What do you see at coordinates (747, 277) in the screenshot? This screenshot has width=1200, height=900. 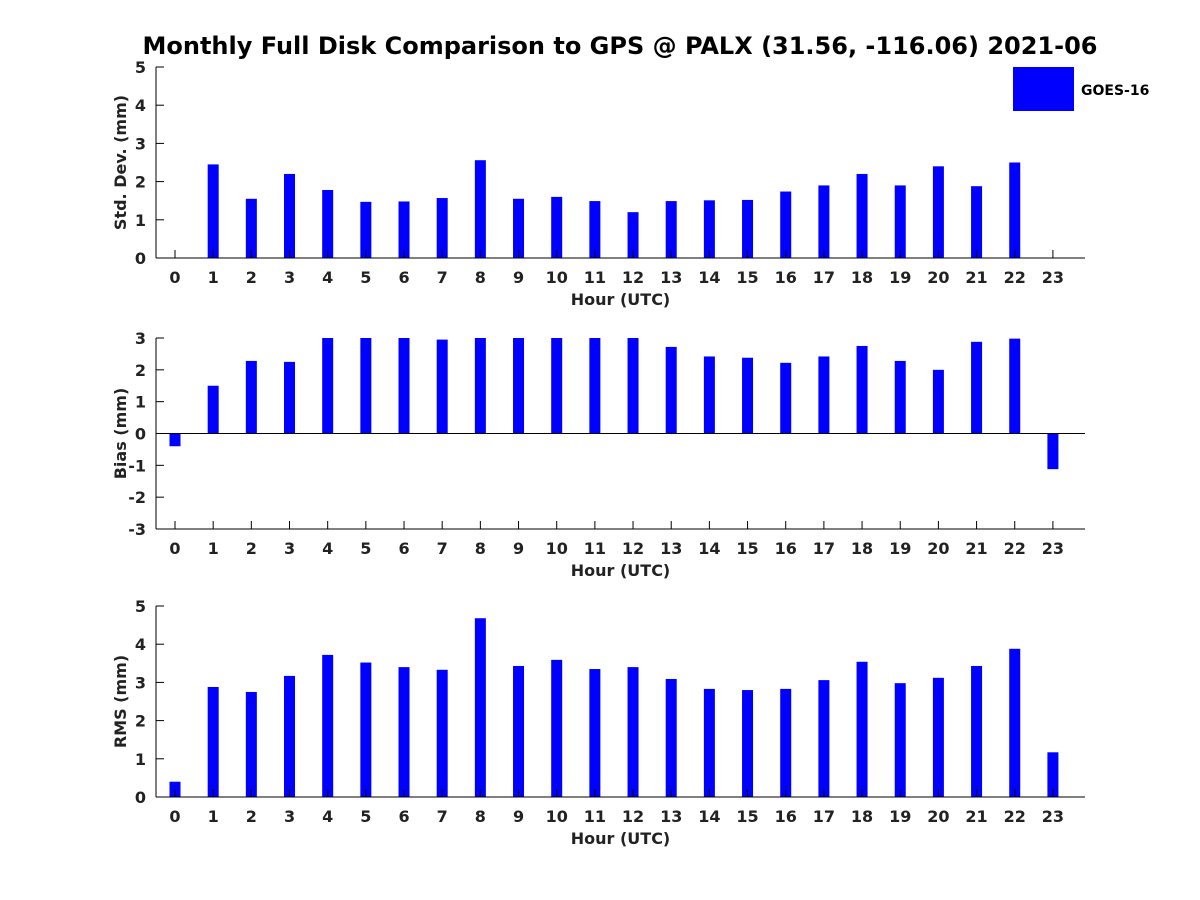 I see `x-tick-label: 15` at bounding box center [747, 277].